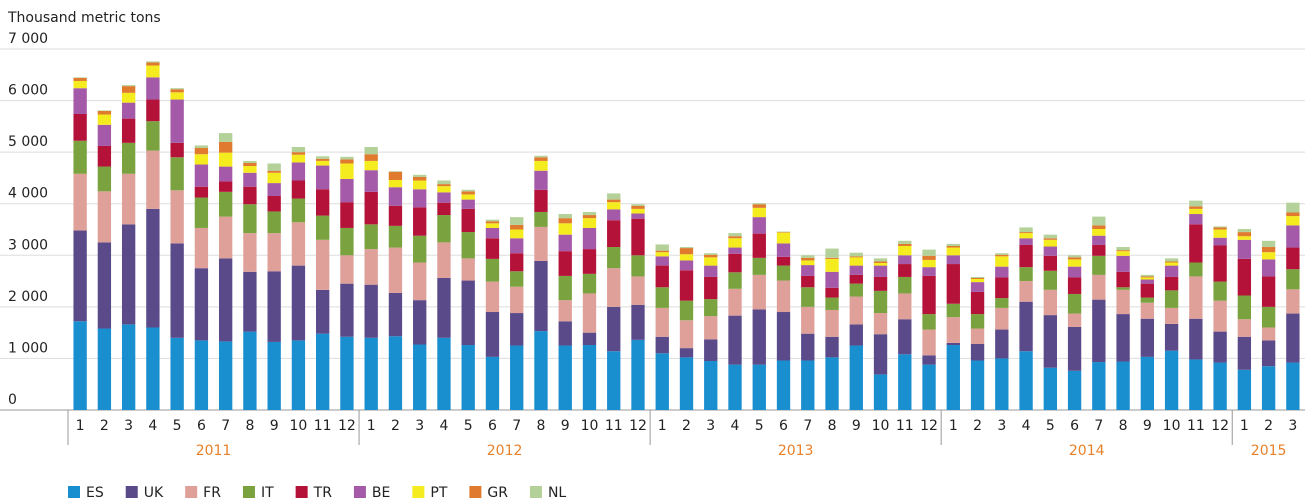 The image size is (1309, 502). Describe the element at coordinates (347, 426) in the screenshot. I see `x-tick-label: 12` at that location.